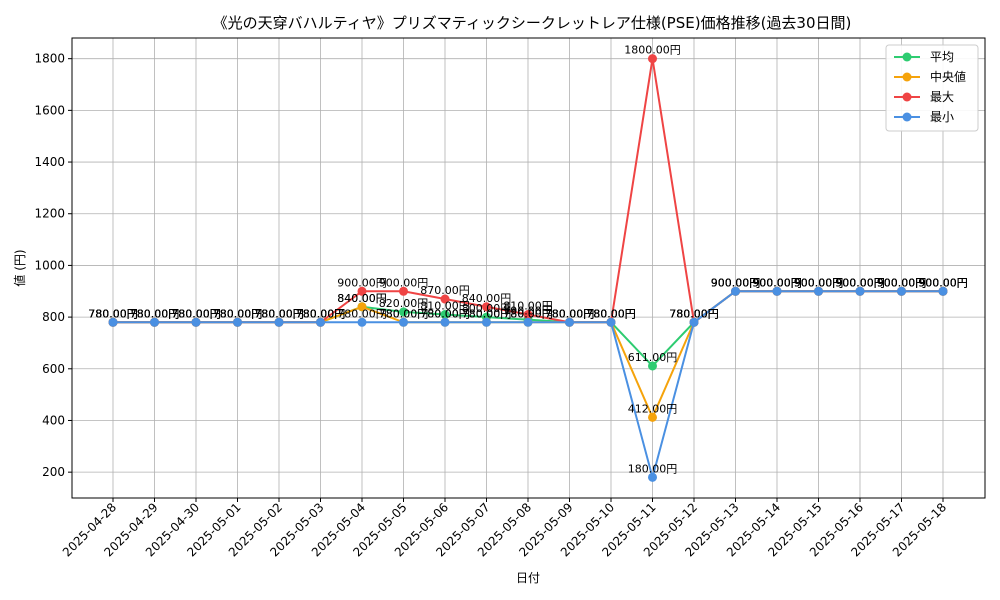 This screenshot has height=600, width=1000. What do you see at coordinates (49, 110) in the screenshot?
I see `y-tick-label: 1600` at bounding box center [49, 110].